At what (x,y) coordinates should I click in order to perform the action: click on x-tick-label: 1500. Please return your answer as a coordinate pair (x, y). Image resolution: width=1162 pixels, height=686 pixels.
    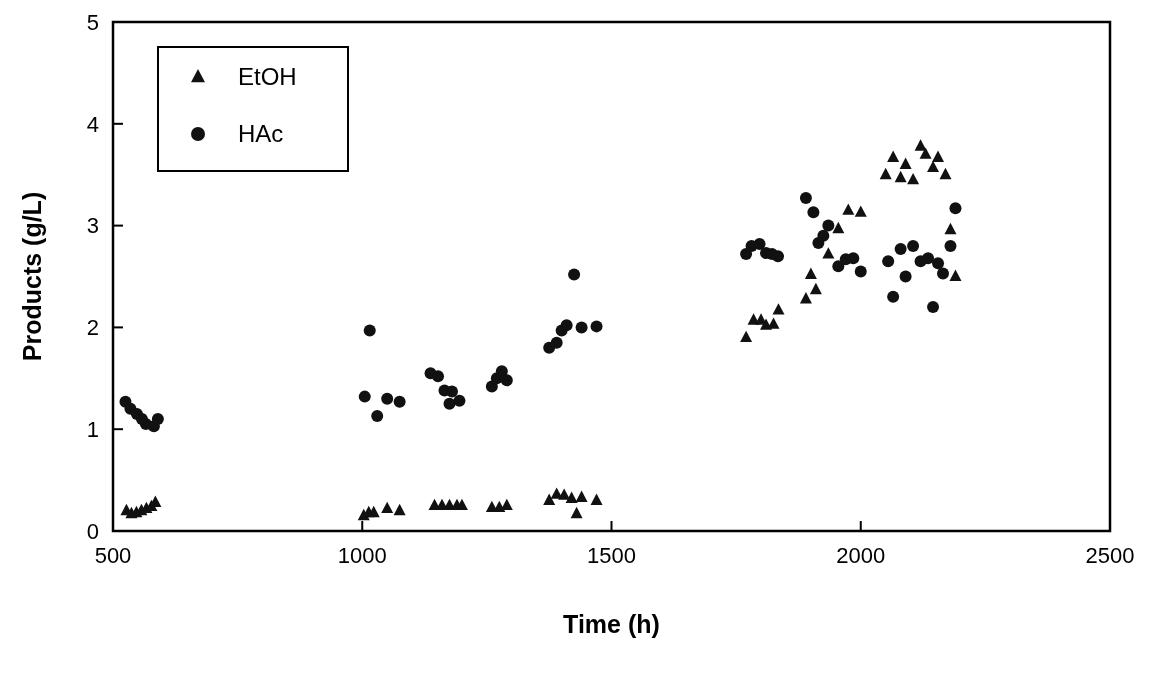
    Looking at the image, I should click on (611, 555).